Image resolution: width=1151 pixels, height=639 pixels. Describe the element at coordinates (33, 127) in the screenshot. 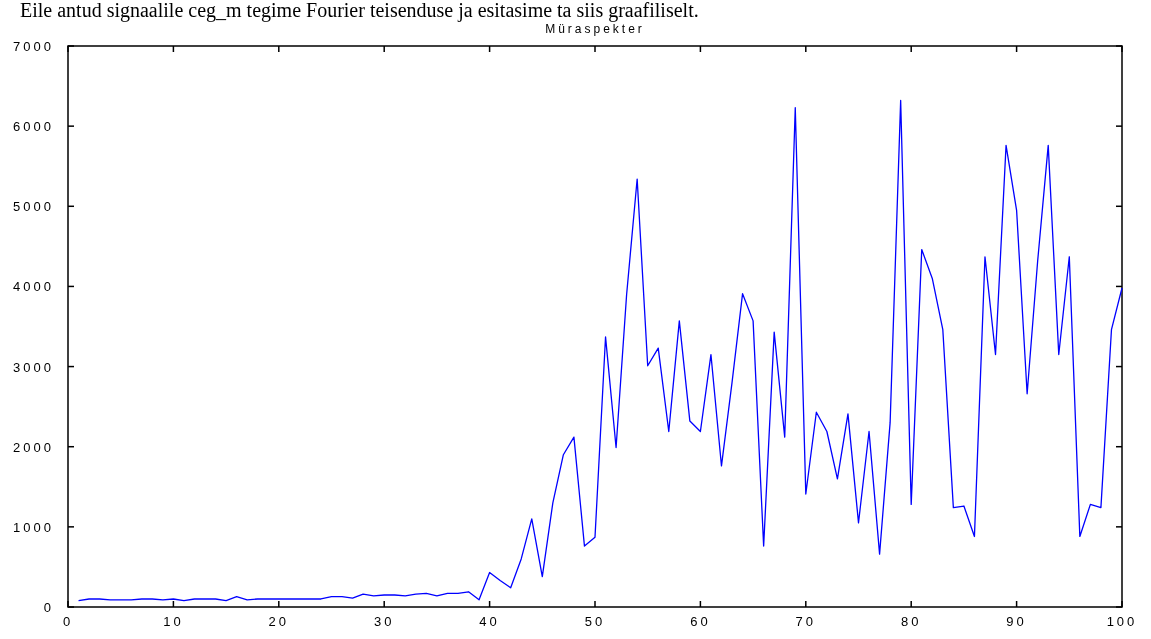

I see `y-tick-label: 6000` at that location.